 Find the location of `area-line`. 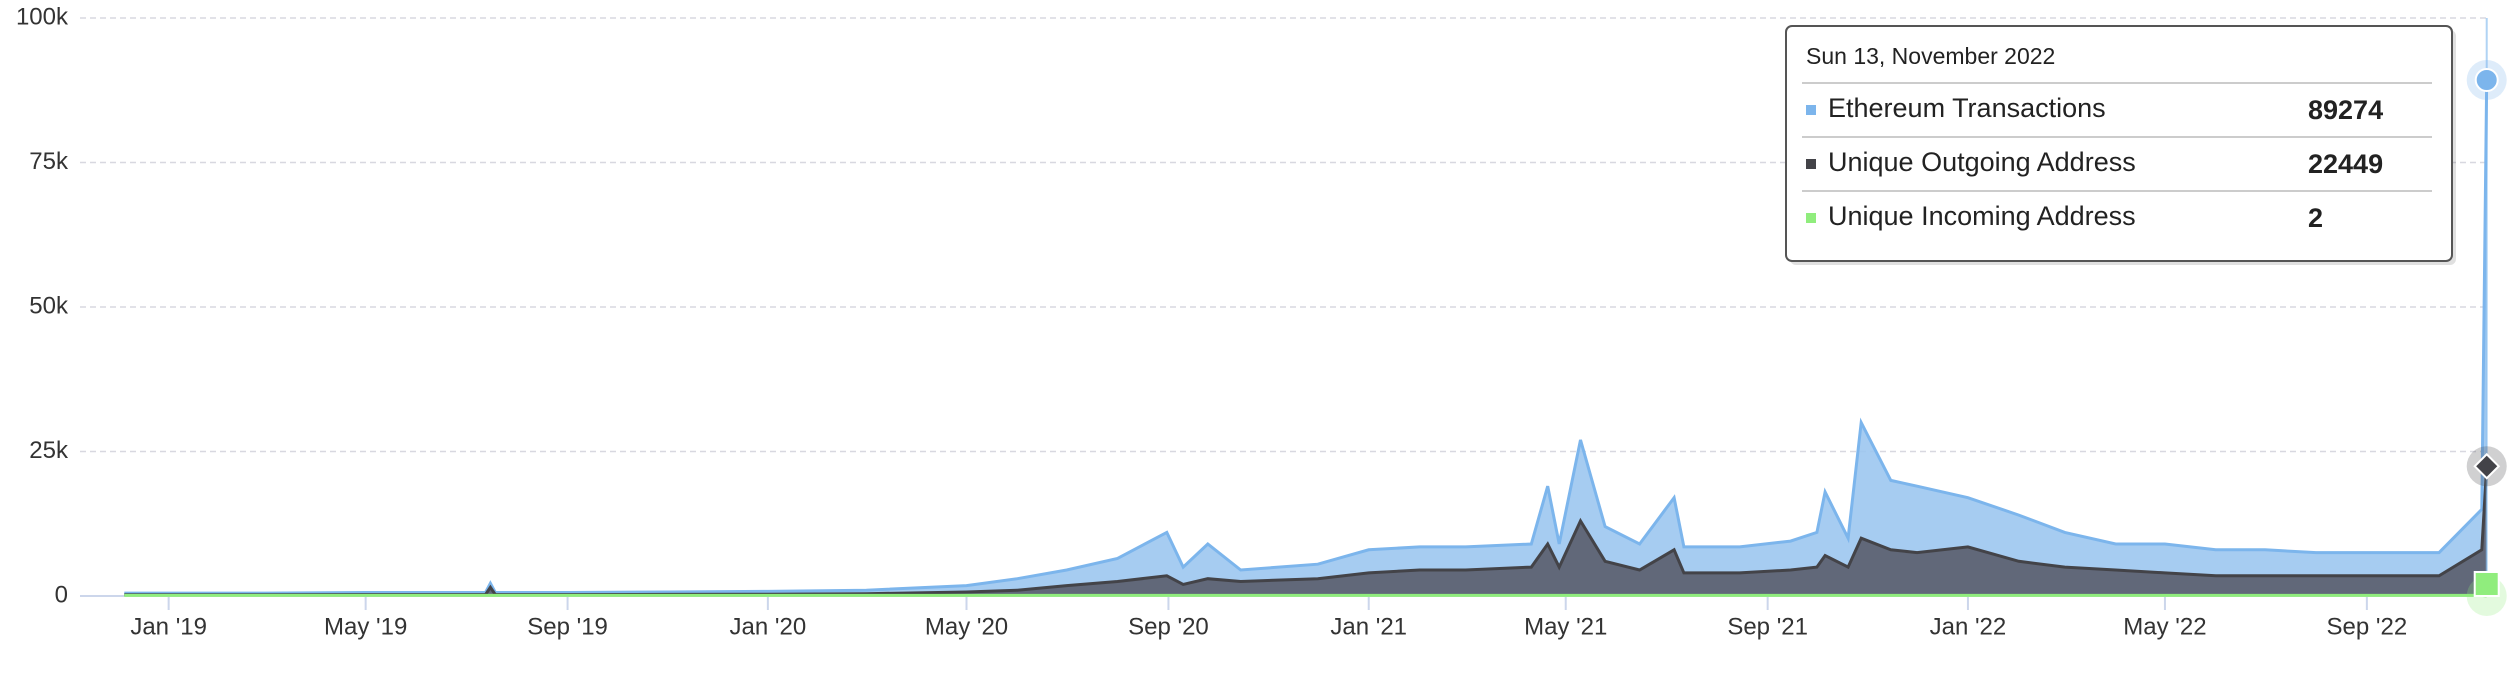

area-line is located at coordinates (1305, 595).